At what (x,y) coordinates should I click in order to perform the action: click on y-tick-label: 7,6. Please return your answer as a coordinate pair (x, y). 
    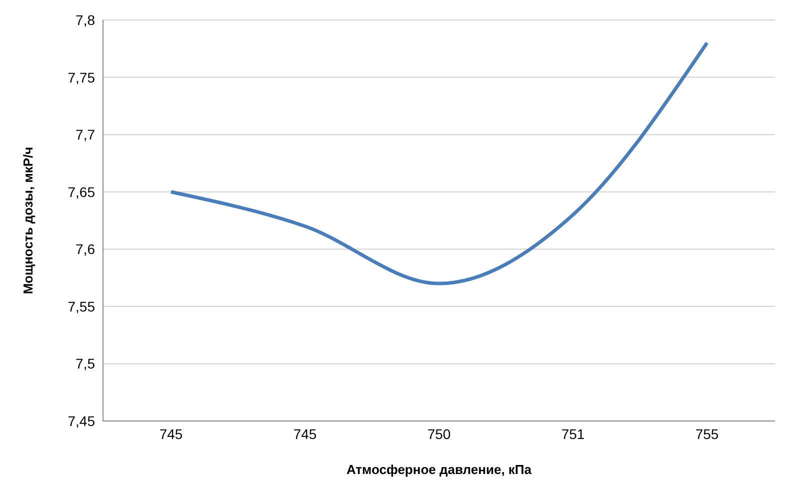
    Looking at the image, I should click on (86, 249).